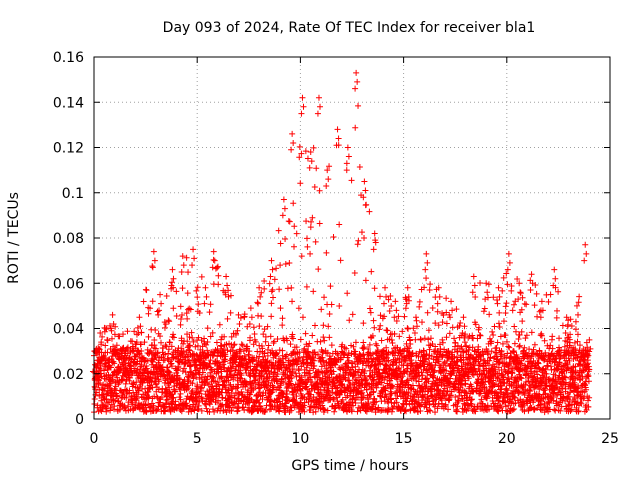  I want to click on y-tick-label: 0.12, so click(68, 149).